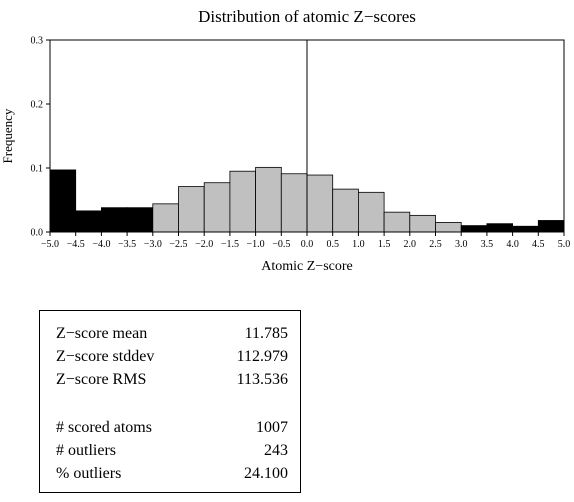  Describe the element at coordinates (332, 244) in the screenshot. I see `x-tick-label: 0.5` at that location.